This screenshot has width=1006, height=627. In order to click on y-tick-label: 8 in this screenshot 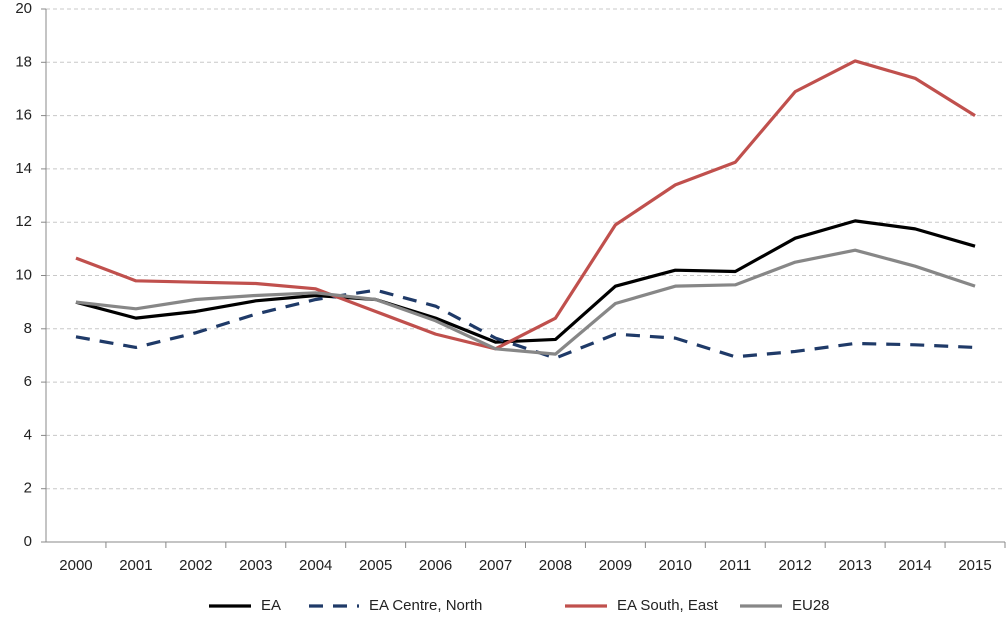, I will do `click(28, 328)`.